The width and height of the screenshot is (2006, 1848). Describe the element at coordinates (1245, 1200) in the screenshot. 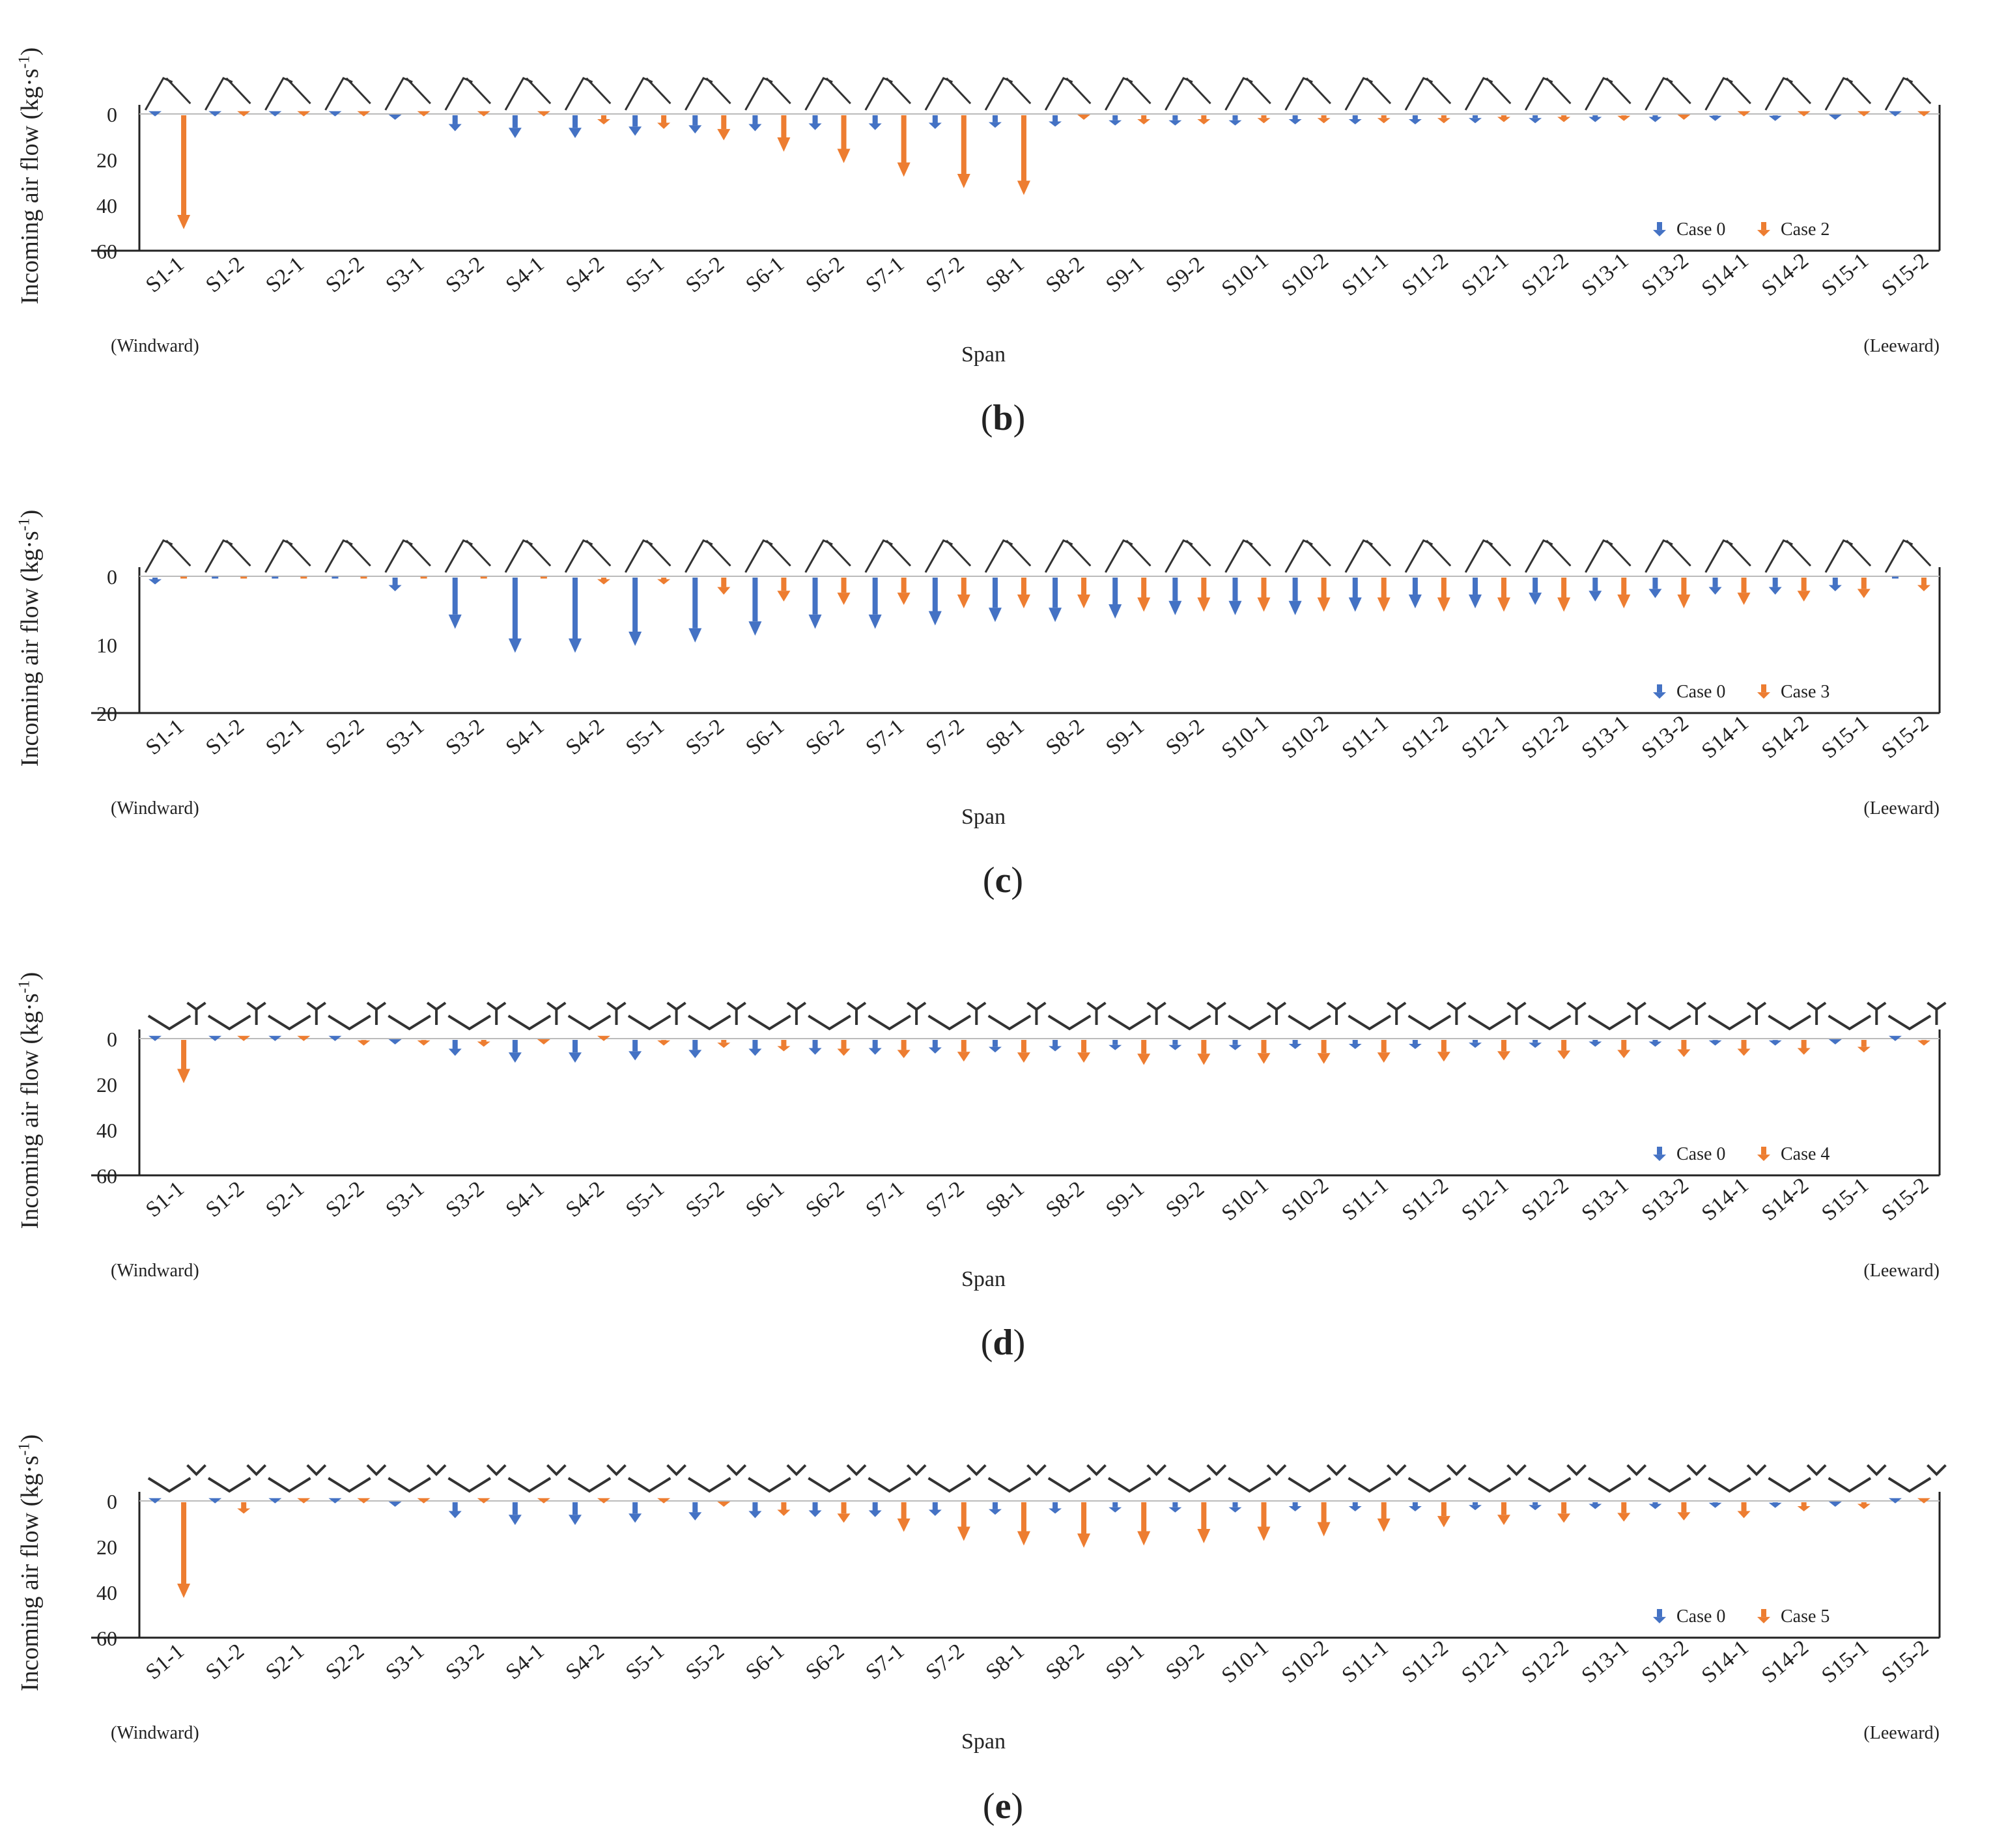

I see `x-tick-label: S10-1` at that location.